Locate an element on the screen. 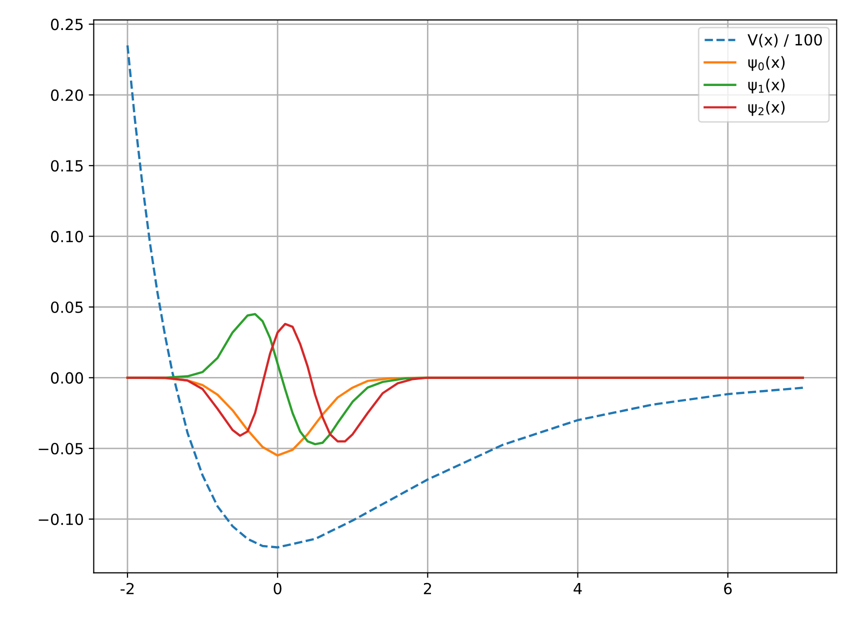 The width and height of the screenshot is (852, 624). legend-label: ψ$_{1}$(x) is located at coordinates (766, 86).